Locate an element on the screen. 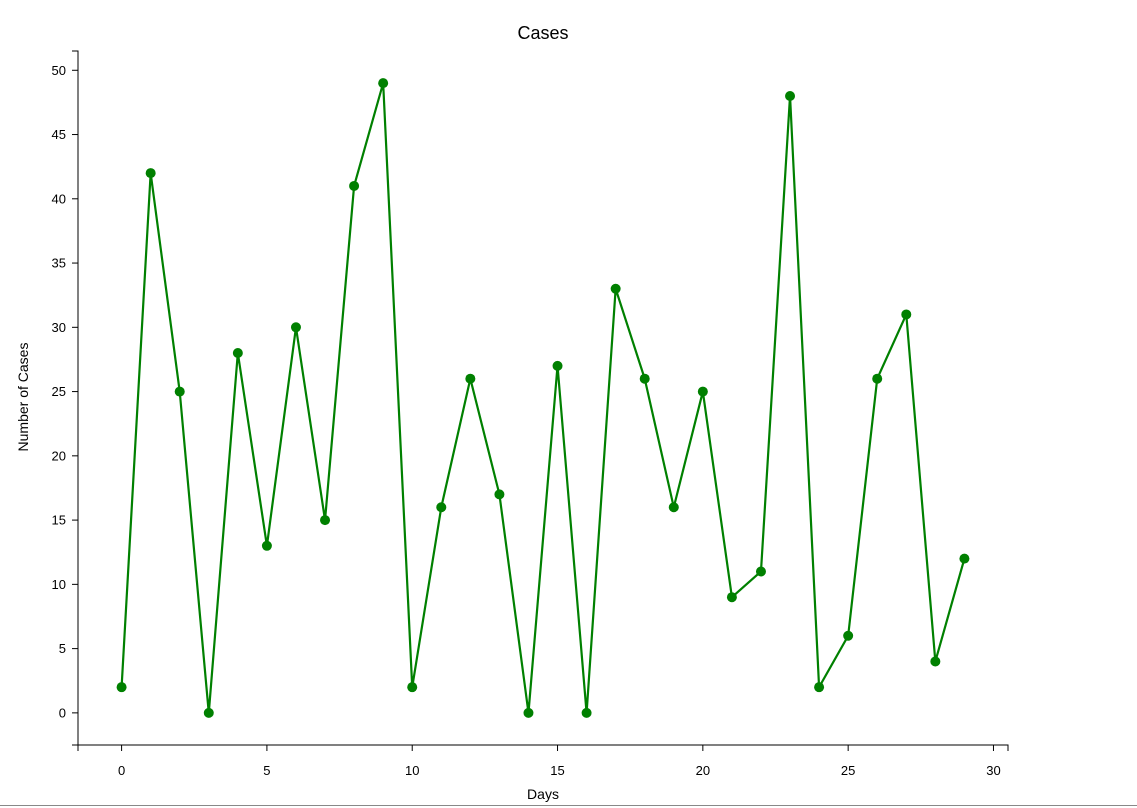  x-axis: 0 5 10 15 20 25 30 is located at coordinates (543, 761).